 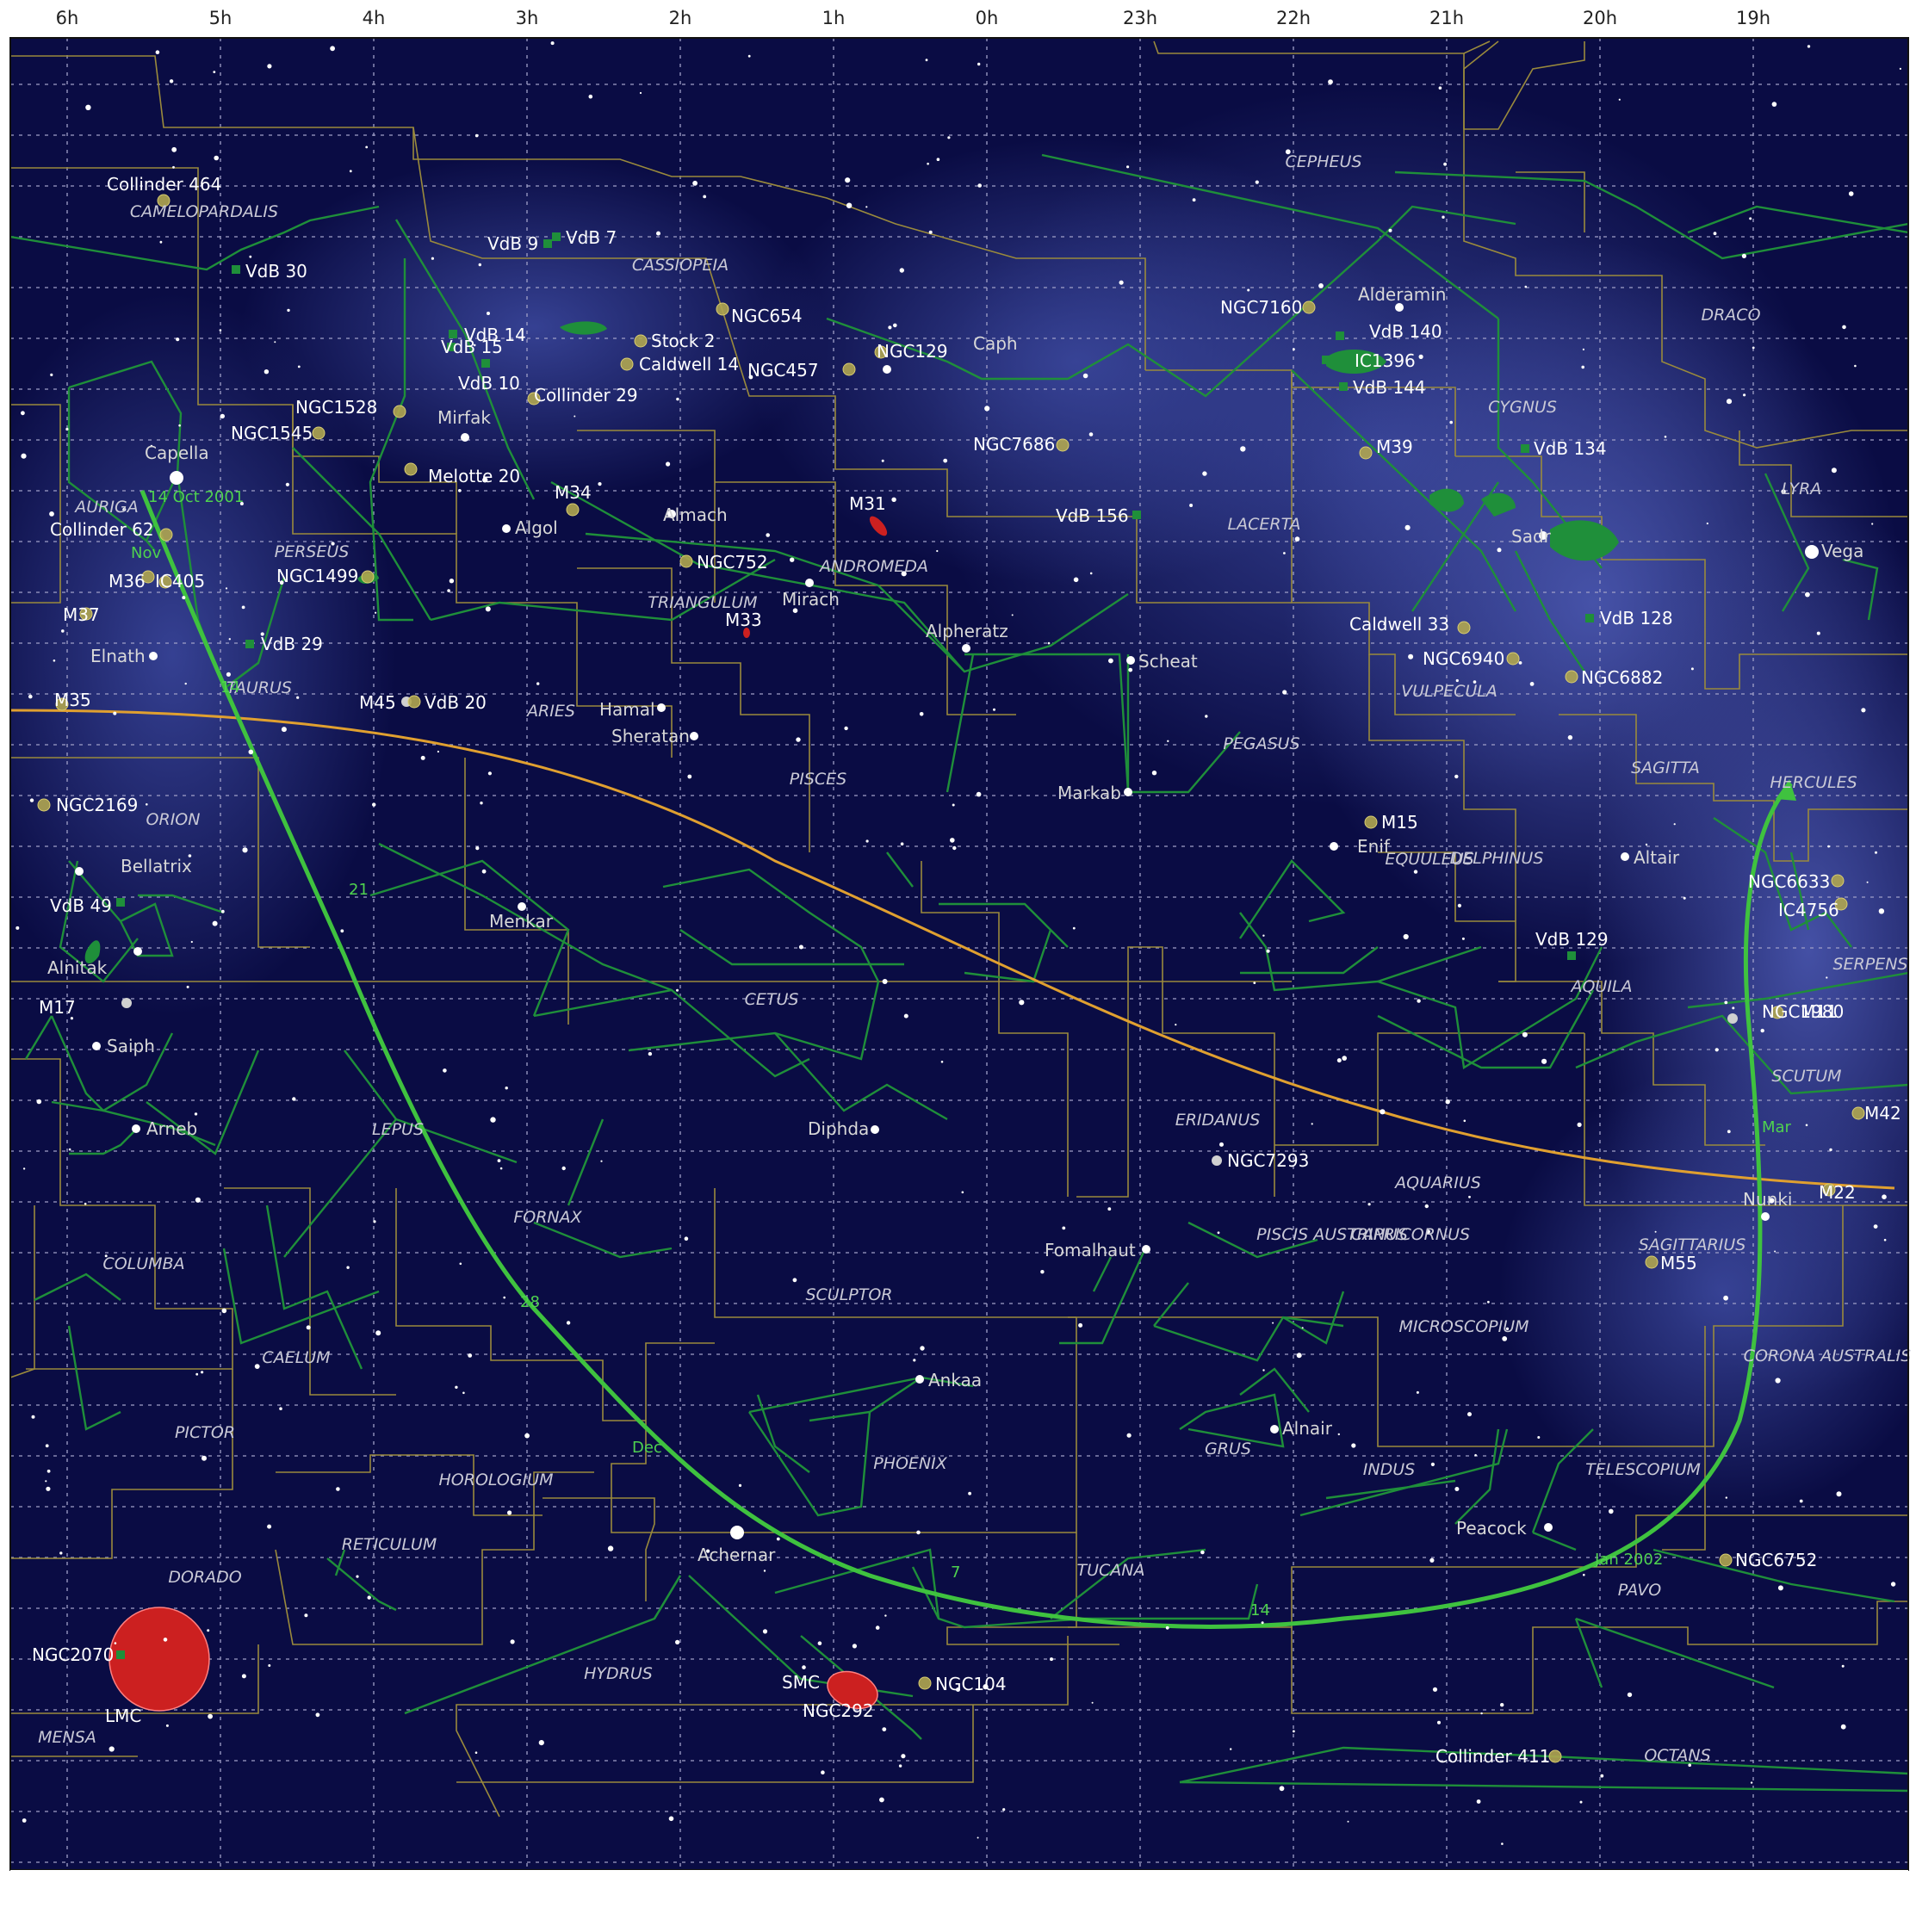 What do you see at coordinates (1776, 1560) in the screenshot?
I see `deep-sky-label: NGC6752` at bounding box center [1776, 1560].